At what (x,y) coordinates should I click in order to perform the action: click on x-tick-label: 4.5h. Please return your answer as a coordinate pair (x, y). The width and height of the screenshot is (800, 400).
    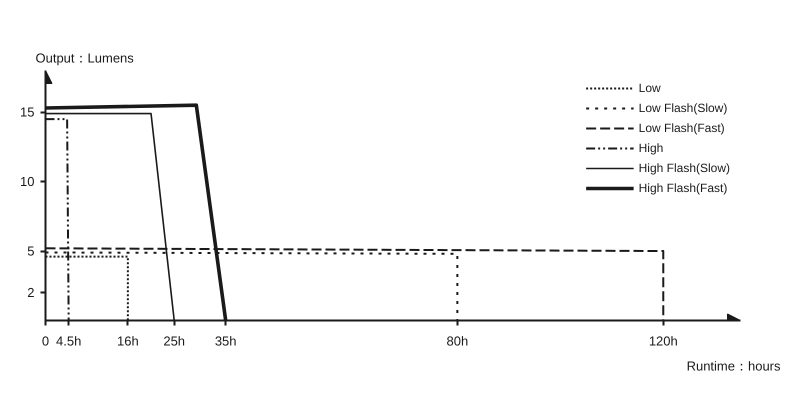
    Looking at the image, I should click on (69, 341).